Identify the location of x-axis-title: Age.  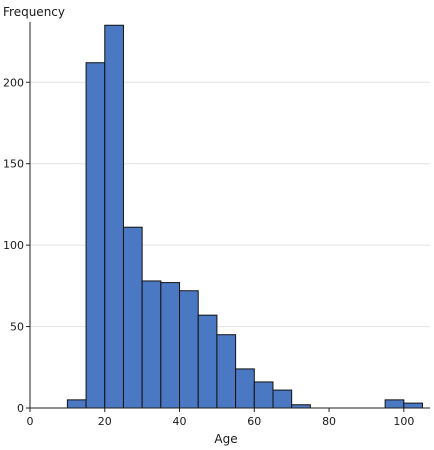
(225, 439).